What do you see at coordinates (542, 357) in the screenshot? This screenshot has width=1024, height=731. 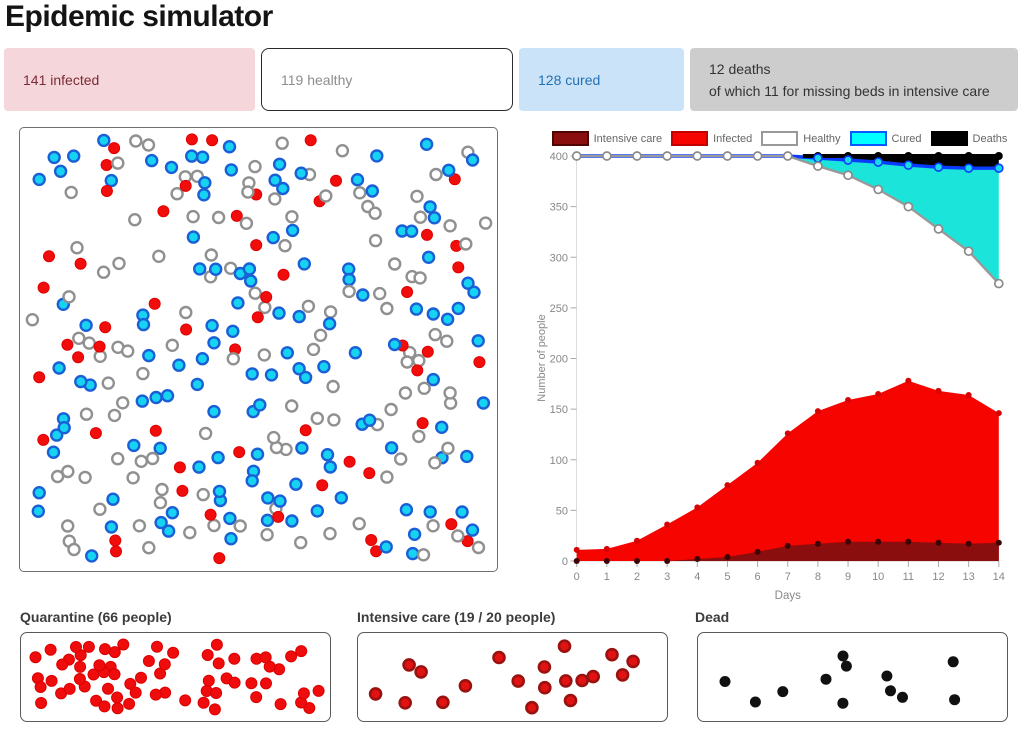 I see `y-axis-title: Number of people` at bounding box center [542, 357].